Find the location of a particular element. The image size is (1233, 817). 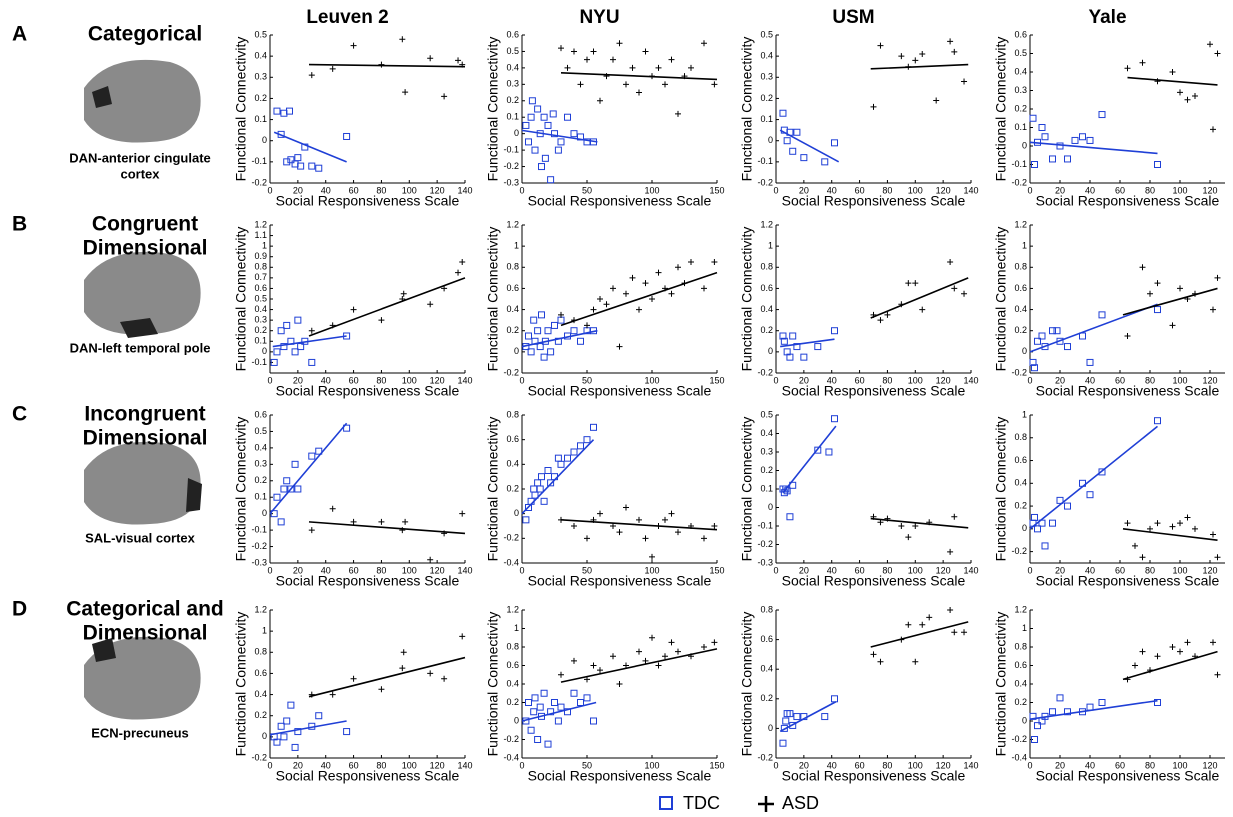

x-tick-label: 150 is located at coordinates (716, 380).